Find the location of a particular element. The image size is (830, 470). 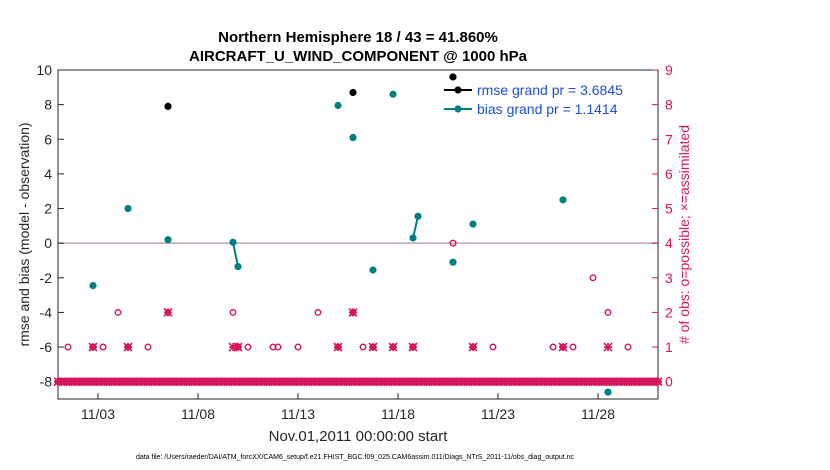

y-tick-label: -8 is located at coordinates (46, 382).